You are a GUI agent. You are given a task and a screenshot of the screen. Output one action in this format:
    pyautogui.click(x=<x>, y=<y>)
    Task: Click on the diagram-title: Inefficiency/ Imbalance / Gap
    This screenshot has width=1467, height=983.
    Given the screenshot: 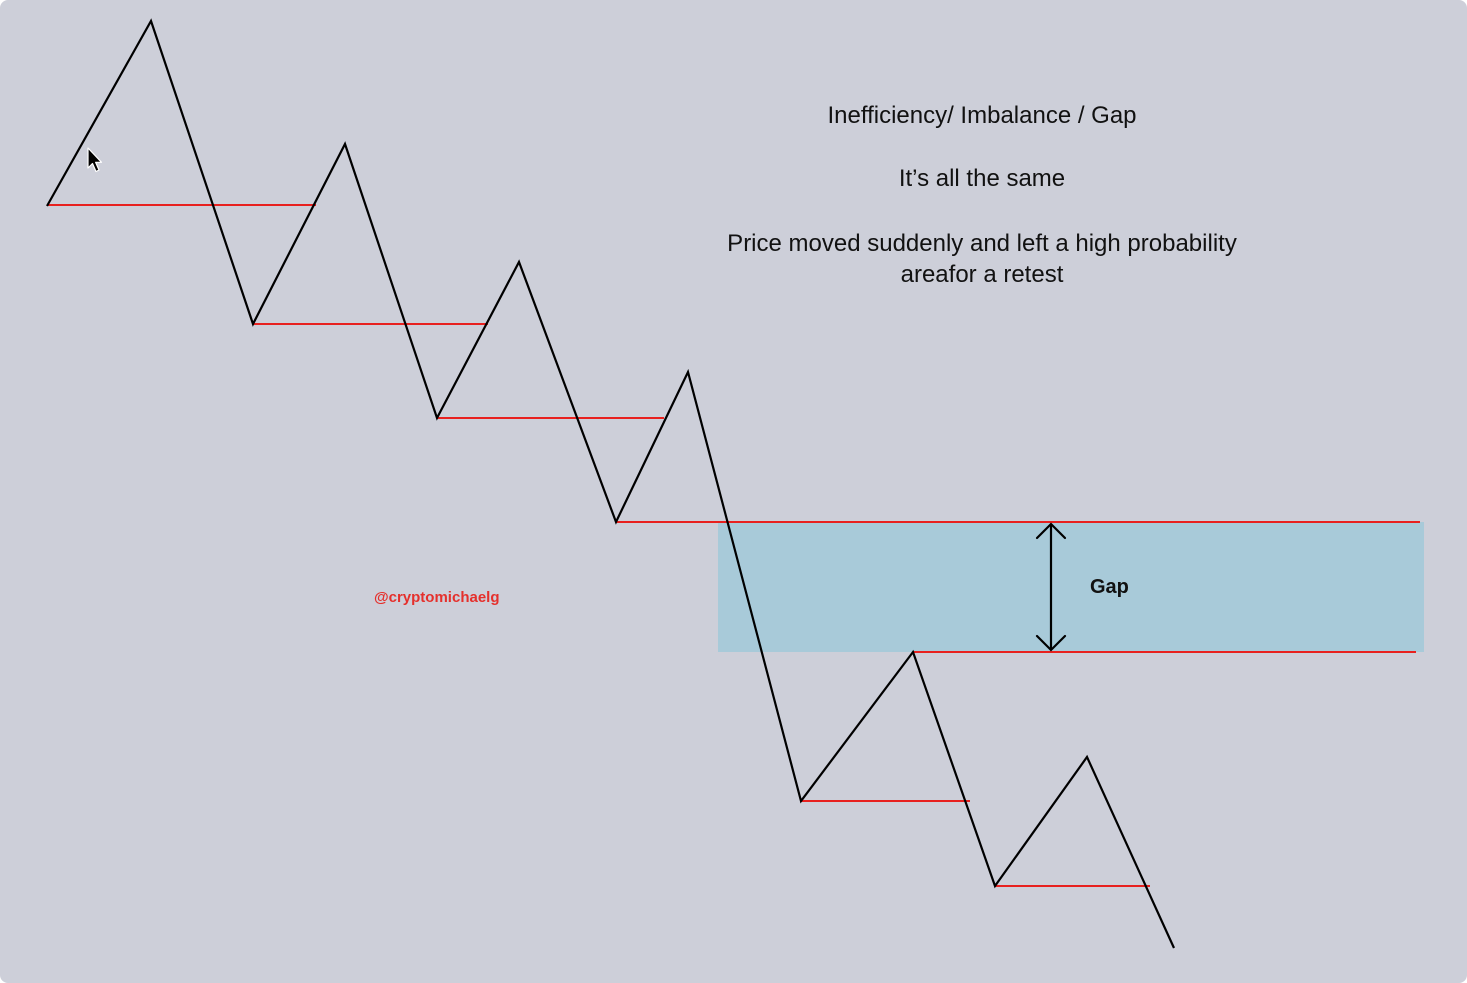 What is the action you would take?
    pyautogui.click(x=982, y=115)
    